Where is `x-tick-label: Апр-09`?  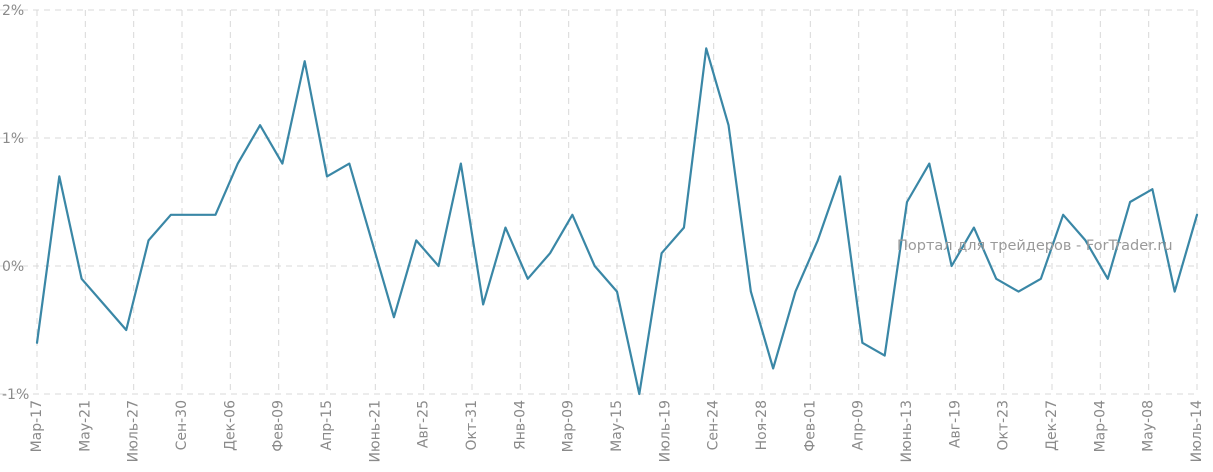
x-tick-label: Апр-09 is located at coordinates (859, 425).